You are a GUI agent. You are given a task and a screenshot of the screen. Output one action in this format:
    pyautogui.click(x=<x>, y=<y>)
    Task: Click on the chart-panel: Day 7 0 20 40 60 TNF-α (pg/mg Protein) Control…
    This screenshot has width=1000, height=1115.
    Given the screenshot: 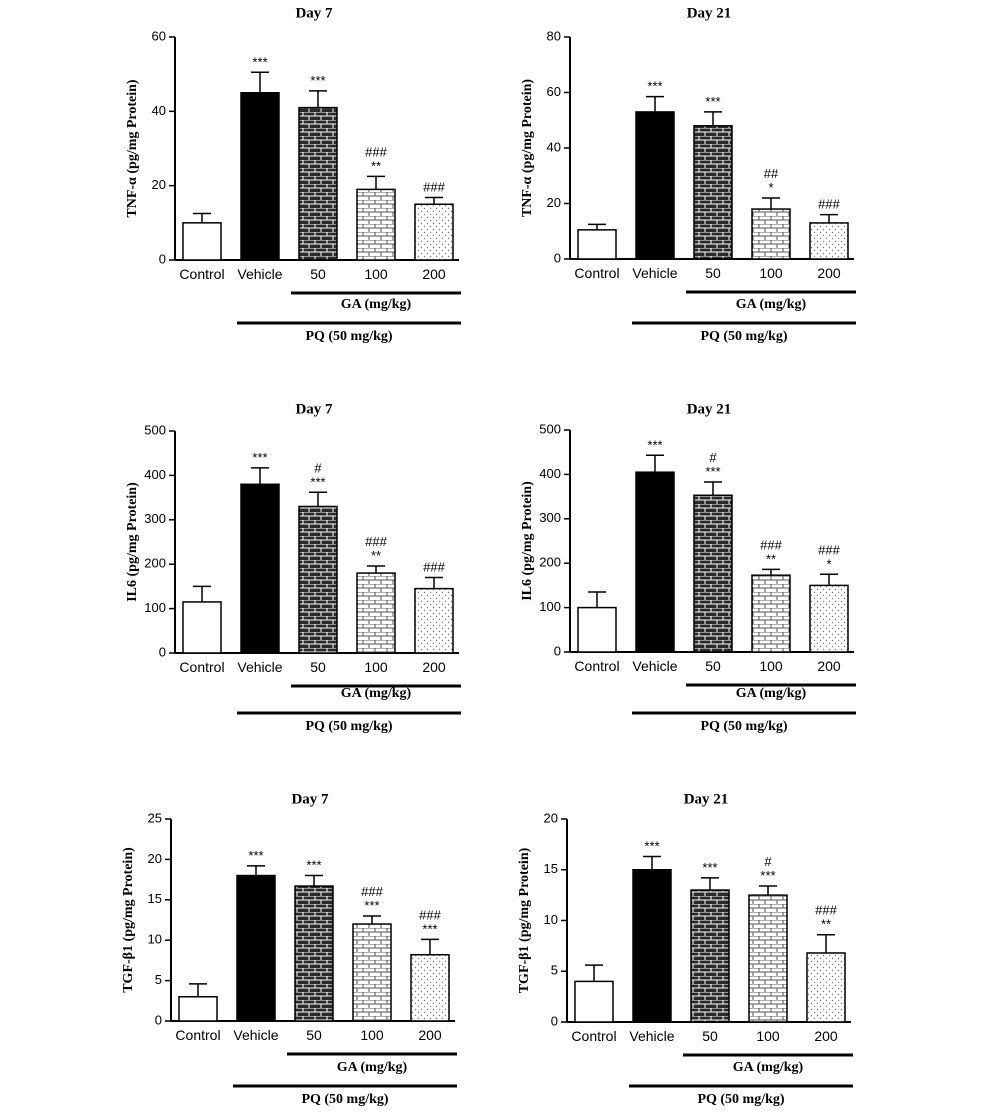 What is the action you would take?
    pyautogui.click(x=293, y=174)
    